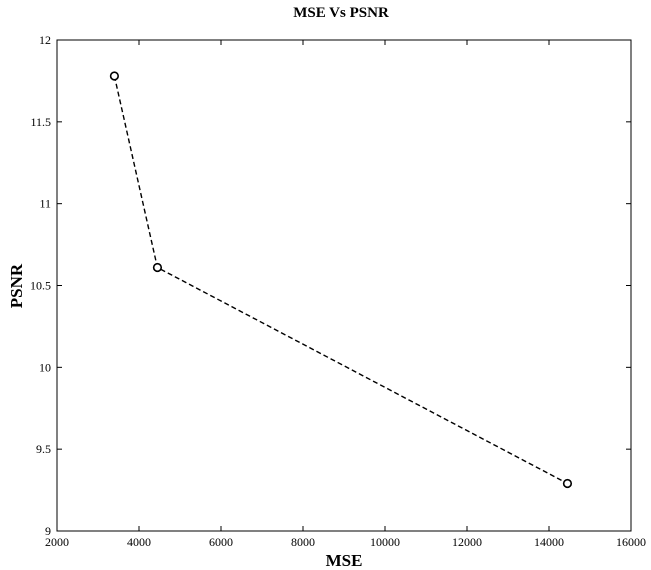  Describe the element at coordinates (303, 542) in the screenshot. I see `x-tick-label: 8000` at that location.